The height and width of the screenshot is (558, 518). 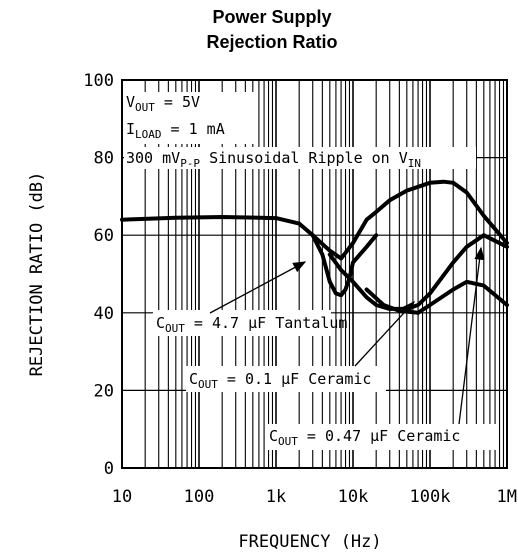 What do you see at coordinates (353, 497) in the screenshot?
I see `x-tick-label: 10k` at bounding box center [353, 497].